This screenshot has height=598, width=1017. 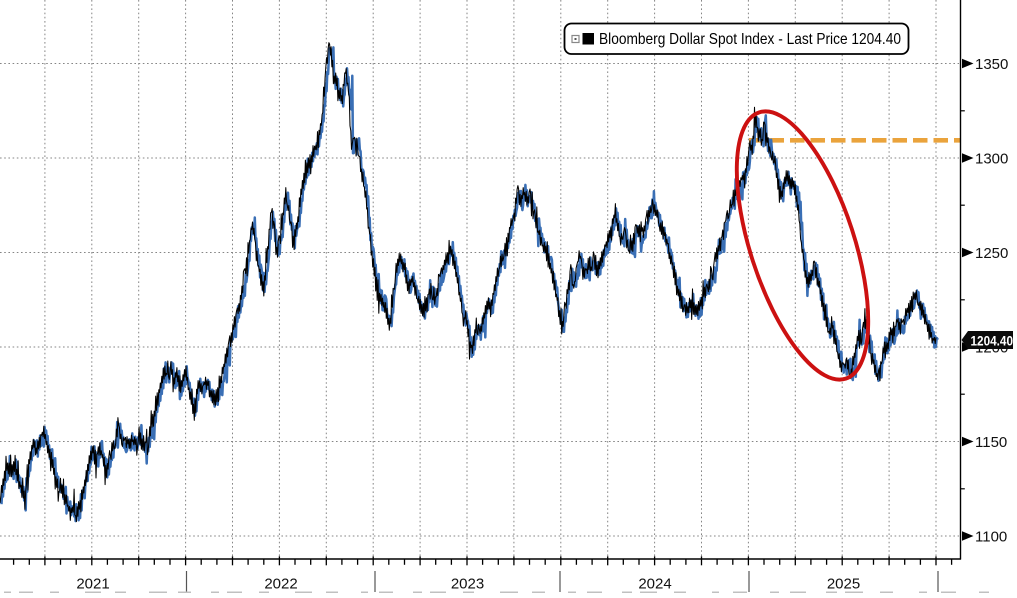 What do you see at coordinates (280, 584) in the screenshot?
I see `svg-text: 2022` at bounding box center [280, 584].